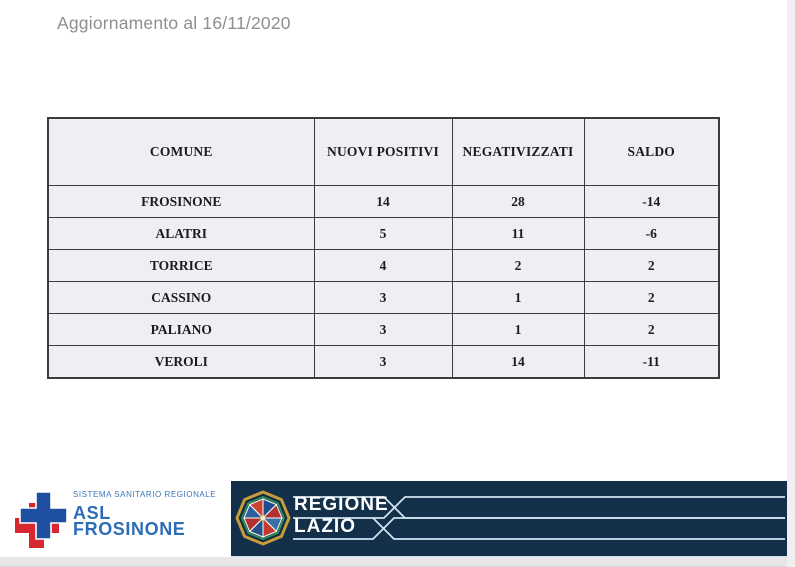  I want to click on cell-comune: TORRICE, so click(181, 265).